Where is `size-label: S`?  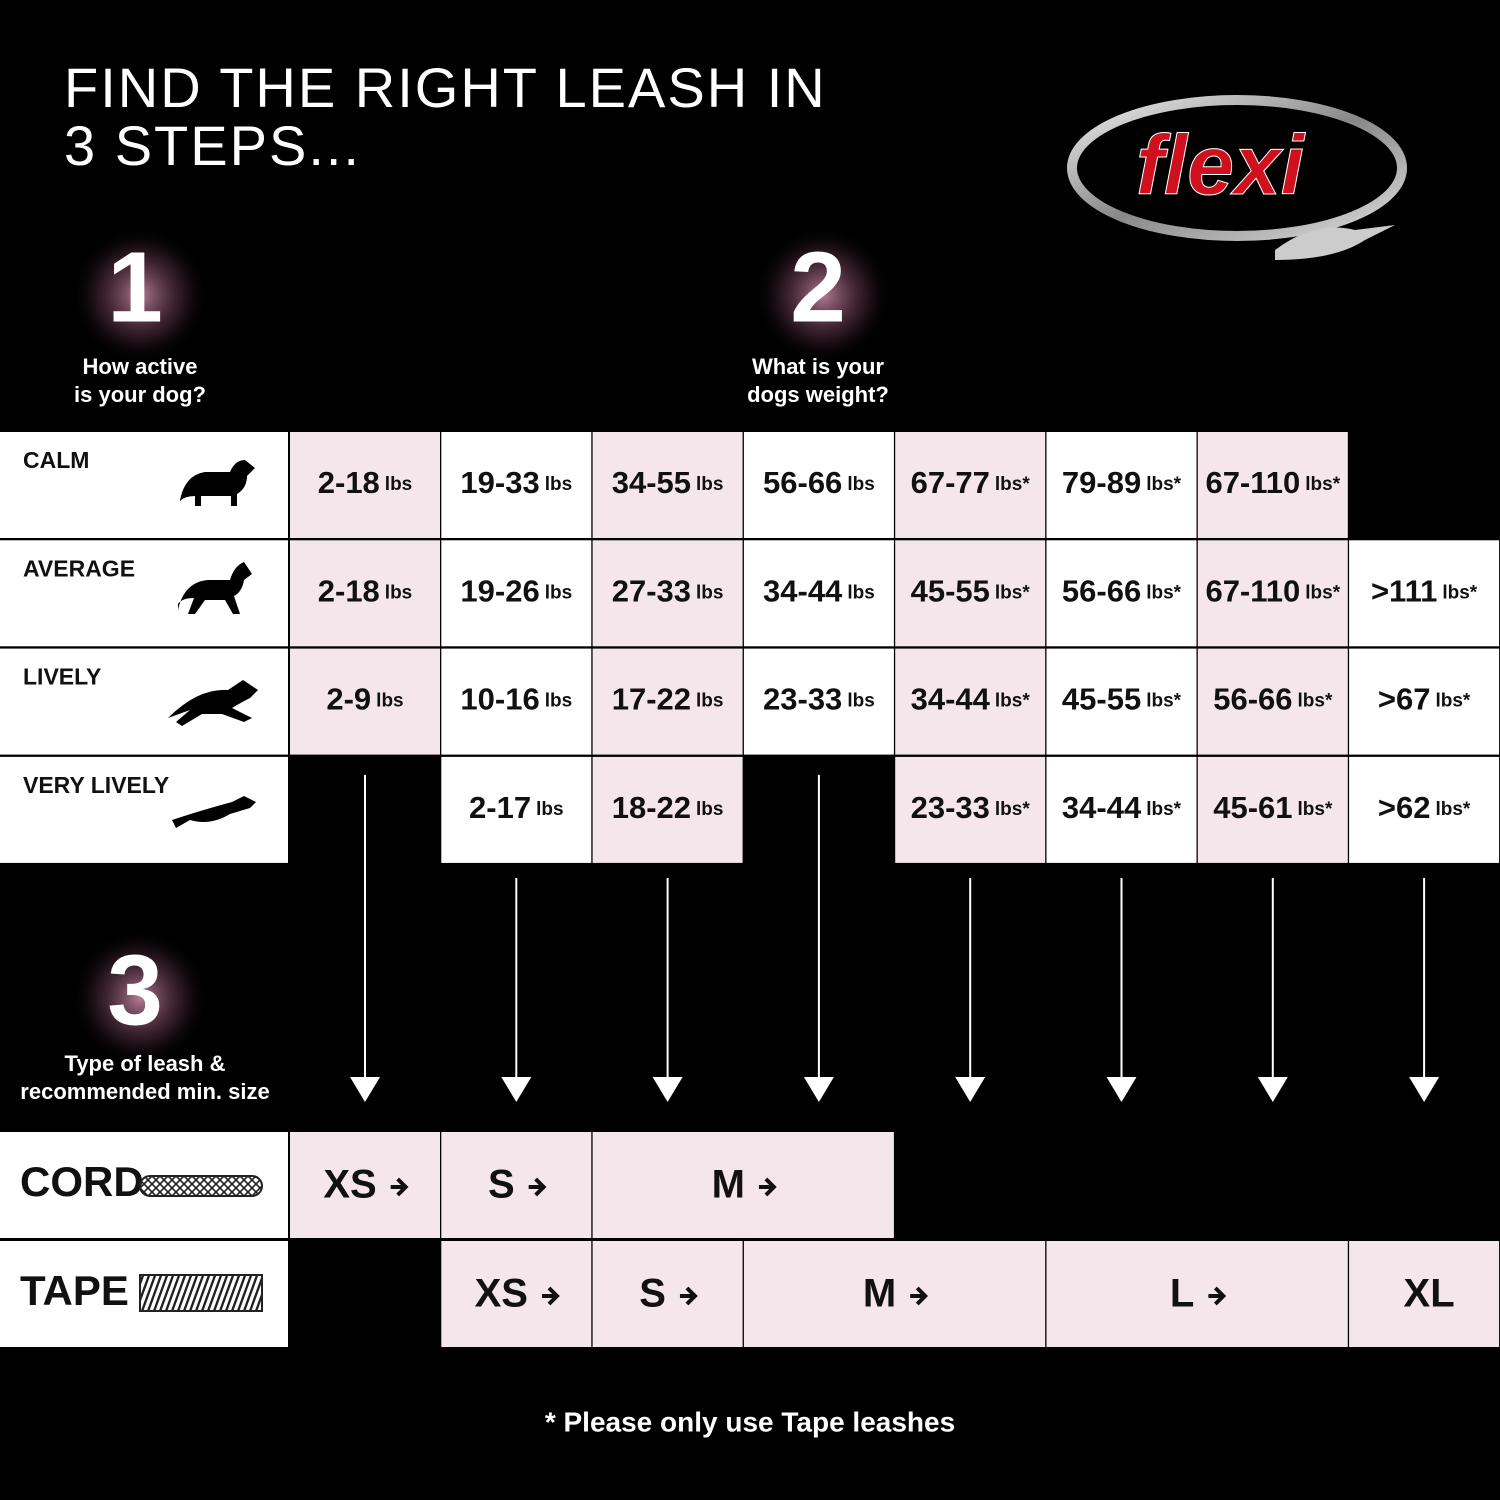
size-label: S is located at coordinates (501, 1185).